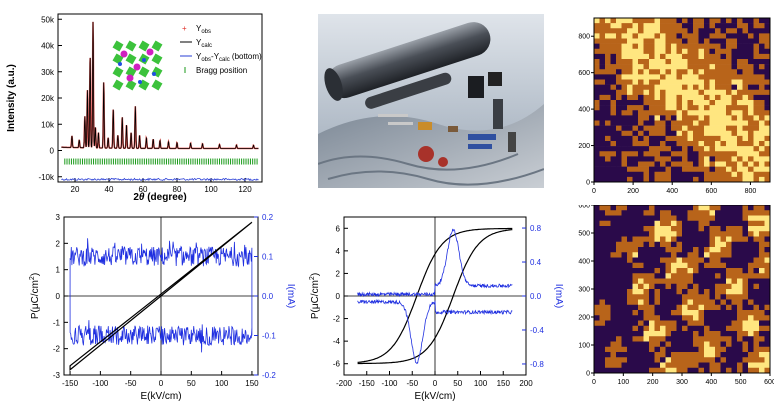 This screenshot has width=774, height=418. Describe the element at coordinates (203, 29) in the screenshot. I see `legend-label: Yobs` at that location.